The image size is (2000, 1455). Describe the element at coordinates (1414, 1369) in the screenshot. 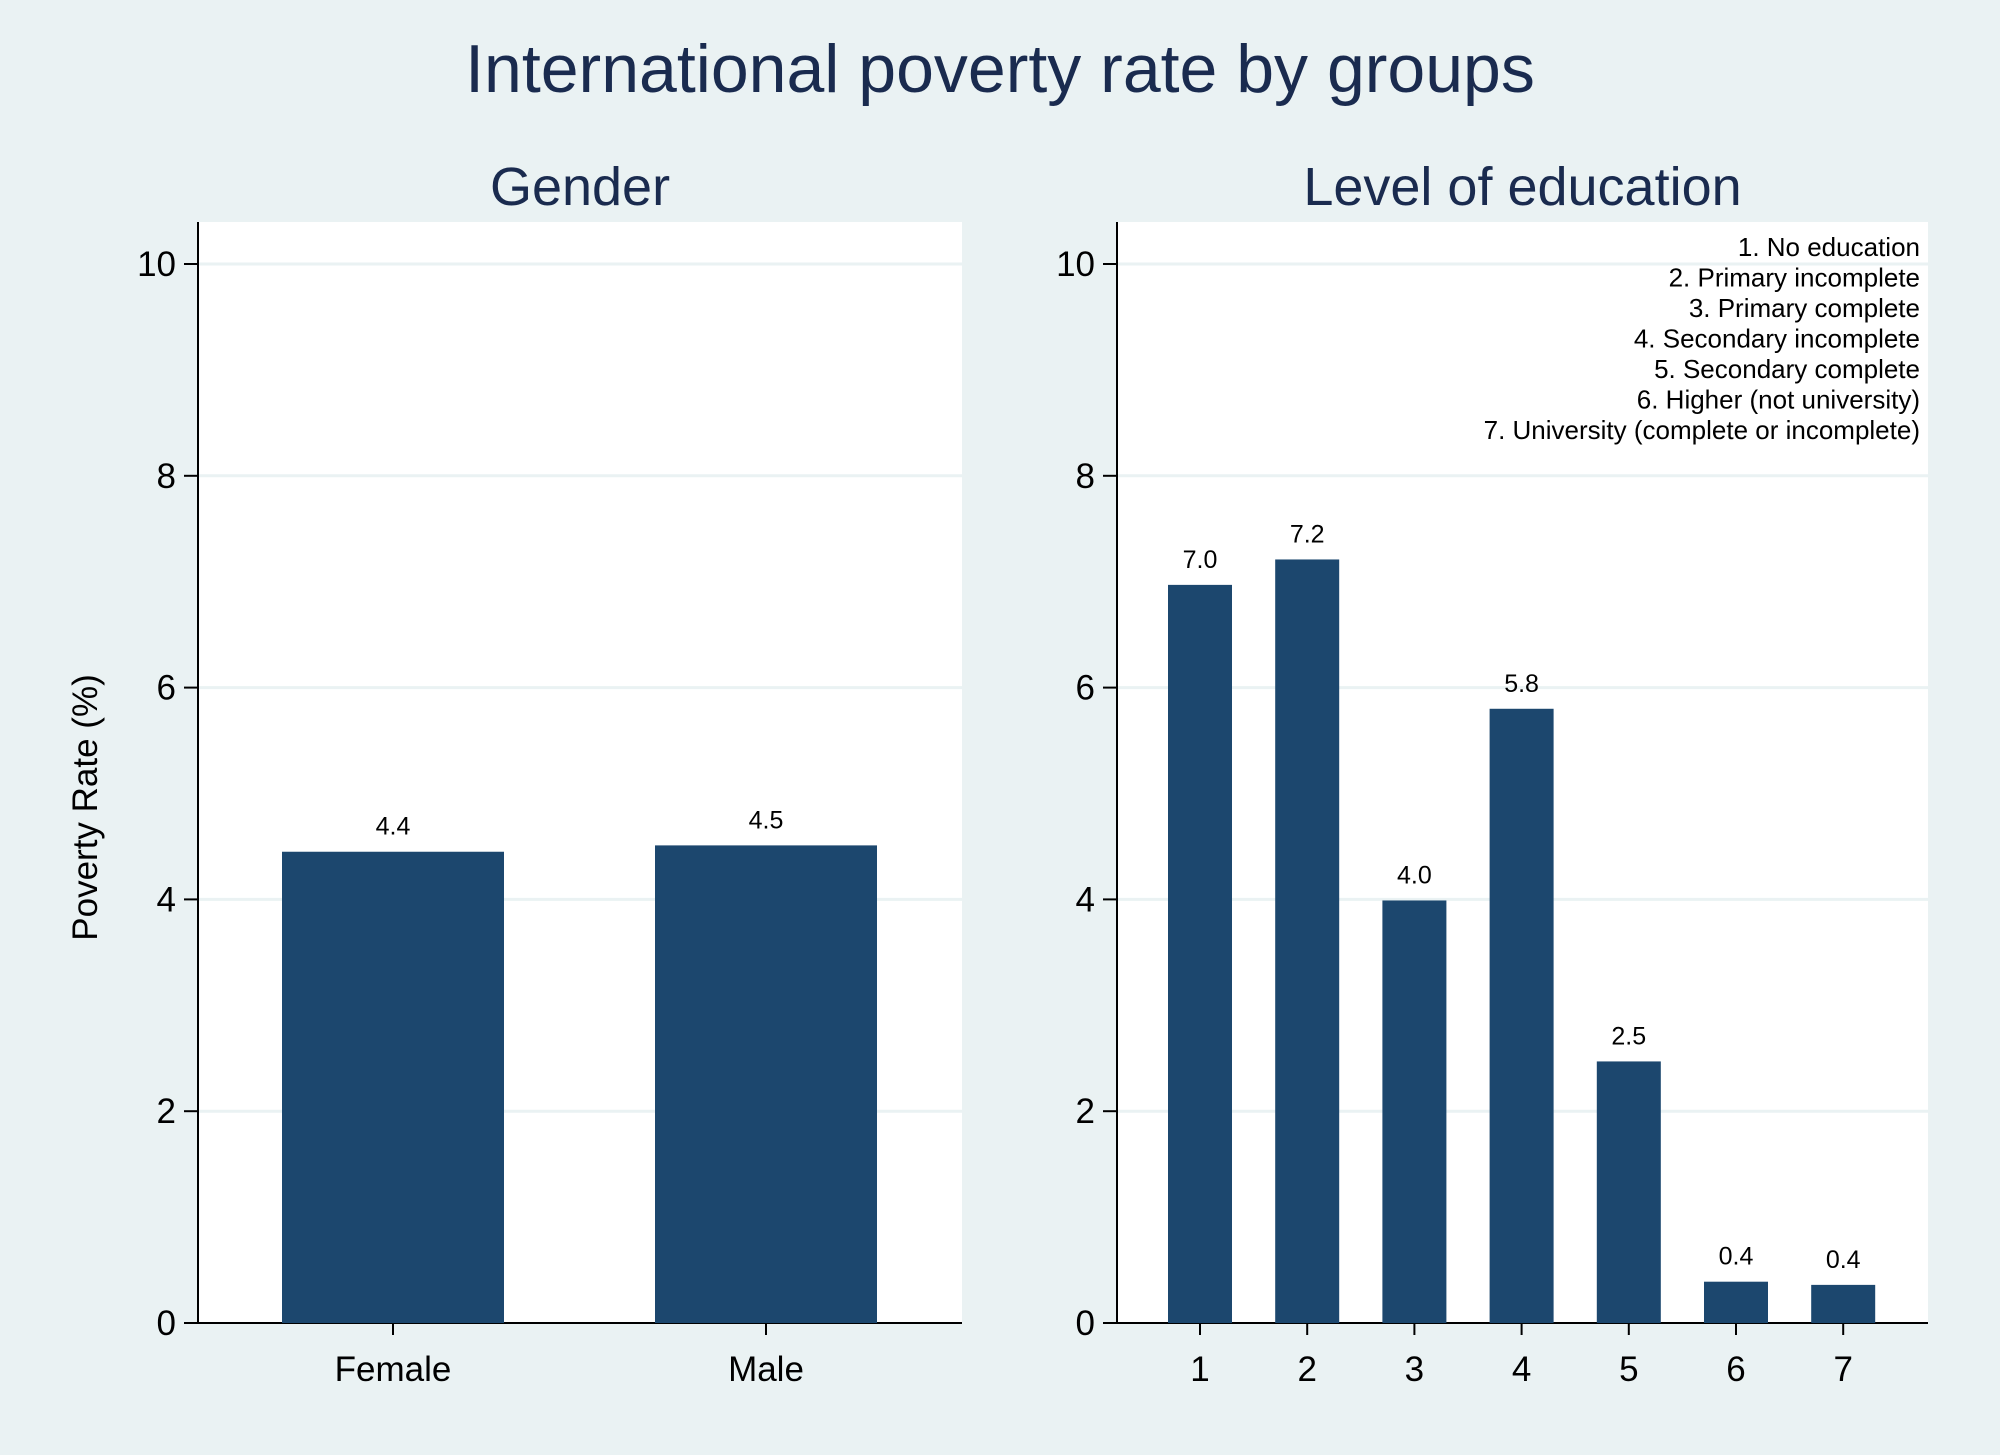

I see `x-tick-label: 3` at that location.